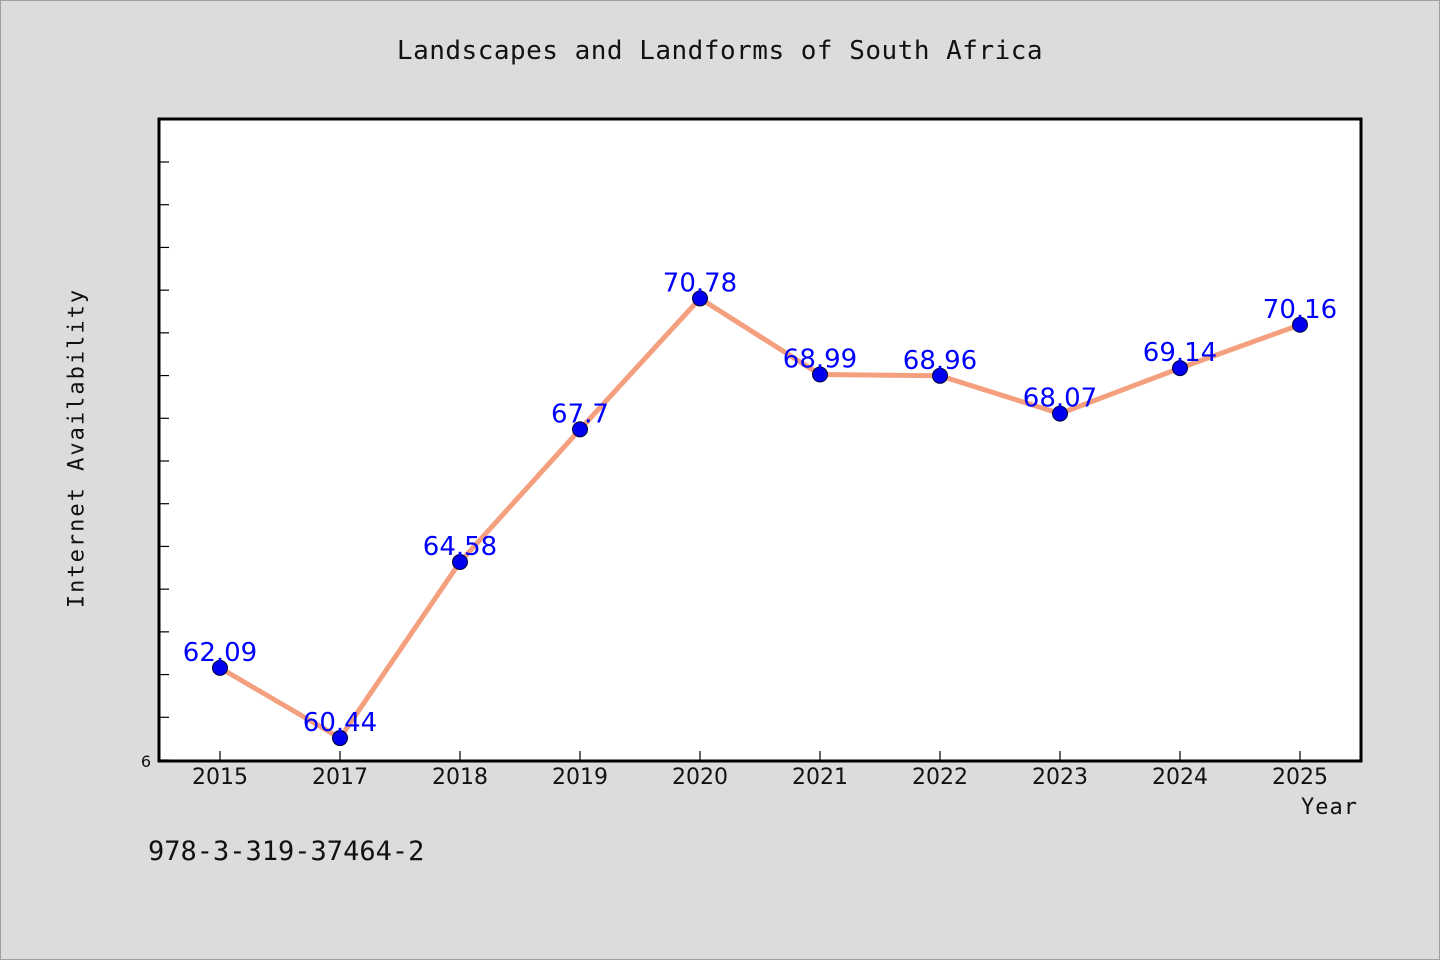  What do you see at coordinates (820, 360) in the screenshot?
I see `data-label: 68.99` at bounding box center [820, 360].